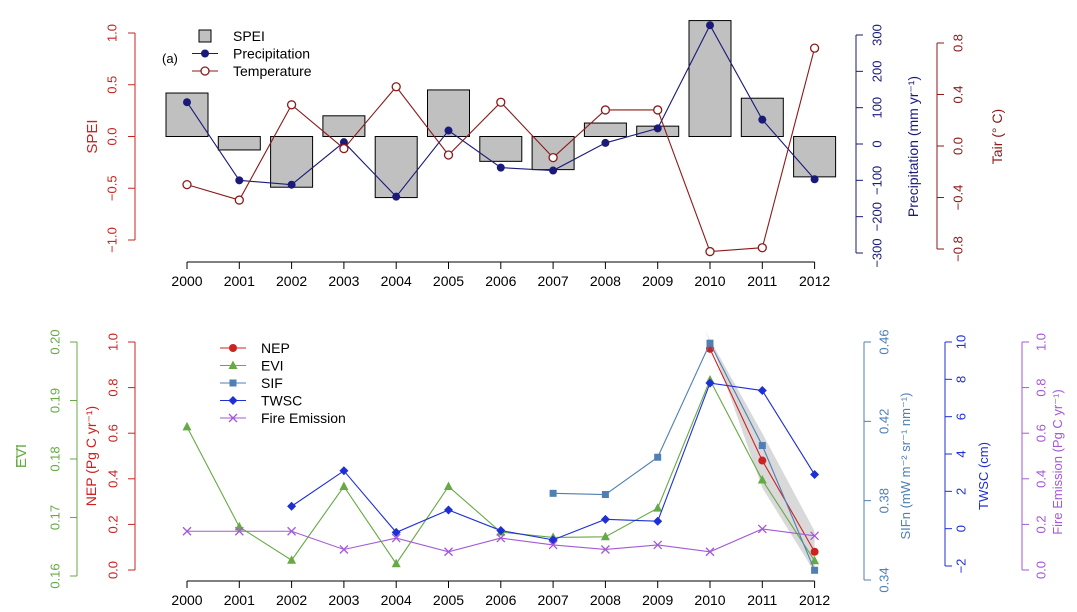 The width and height of the screenshot is (1077, 612). I want to click on temperature-axis: −0.8 −0.4 0.0 0.4 0.8, so click(950, 148).